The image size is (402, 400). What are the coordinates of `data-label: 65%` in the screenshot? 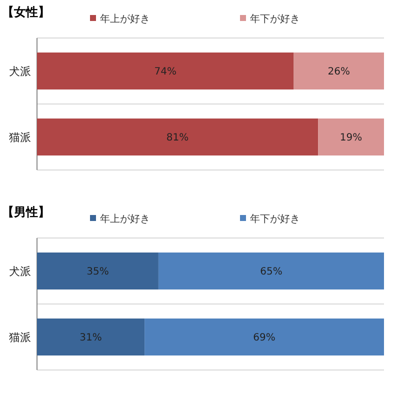 It's located at (271, 272).